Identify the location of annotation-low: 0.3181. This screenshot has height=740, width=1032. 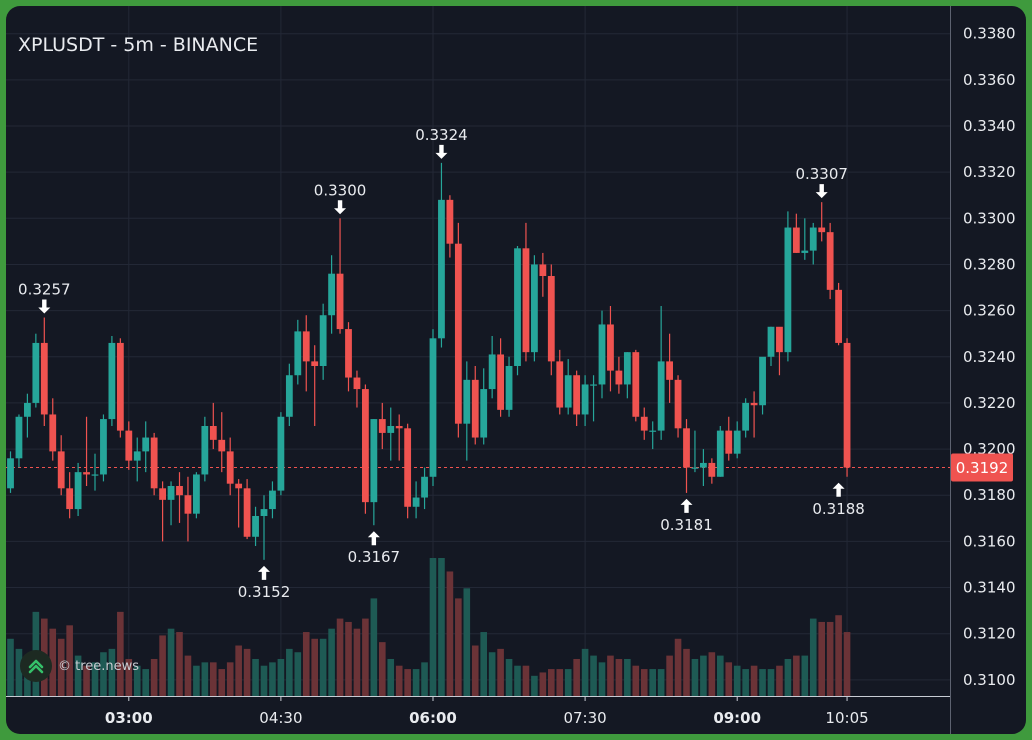
(686, 516).